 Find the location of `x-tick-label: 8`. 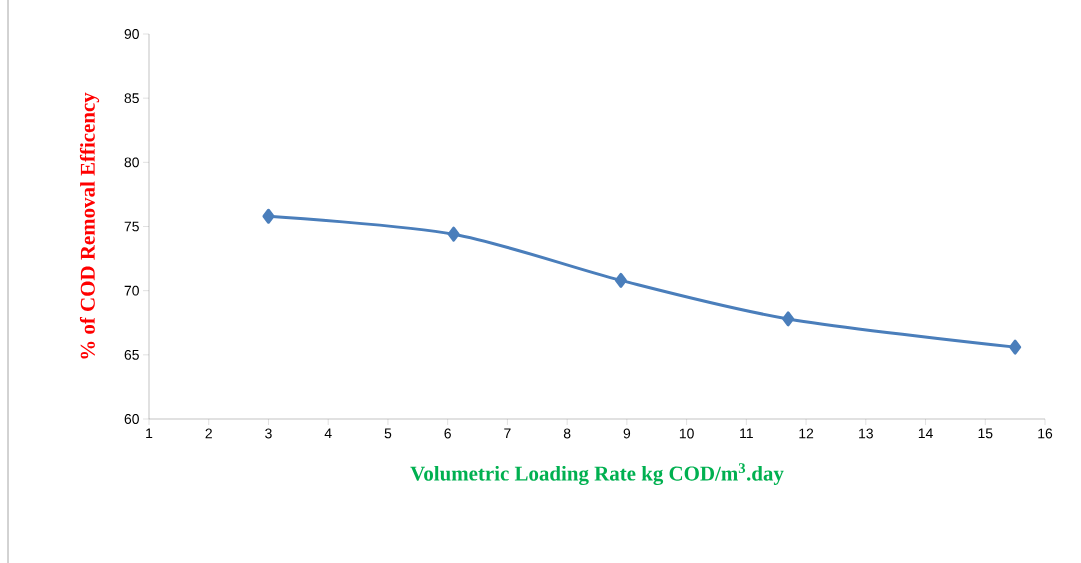

x-tick-label: 8 is located at coordinates (567, 433).